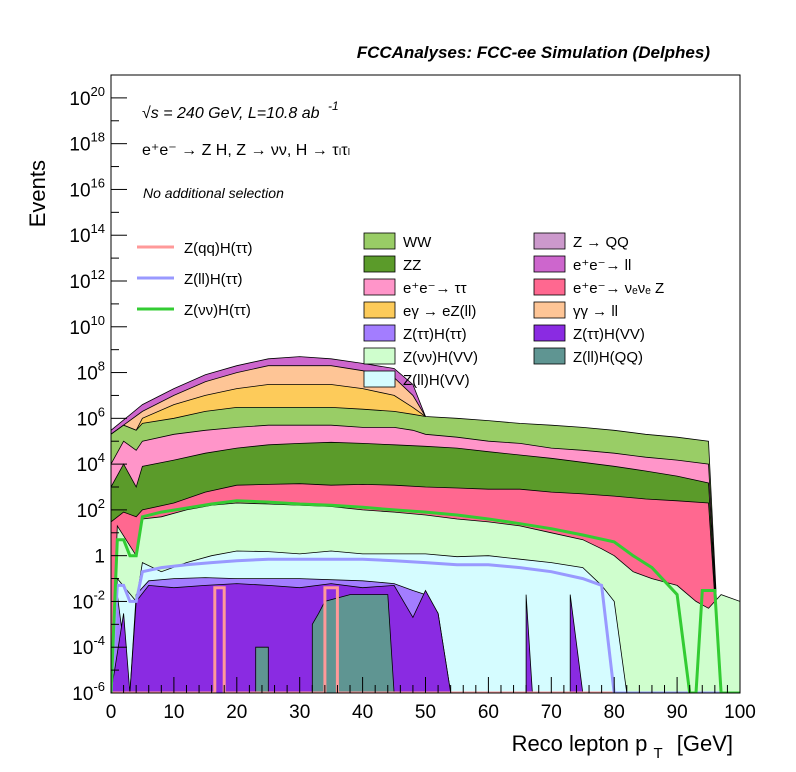  What do you see at coordinates (425, 643) in the screenshot?
I see `stack-area-z-ll-h-qq` at bounding box center [425, 643].